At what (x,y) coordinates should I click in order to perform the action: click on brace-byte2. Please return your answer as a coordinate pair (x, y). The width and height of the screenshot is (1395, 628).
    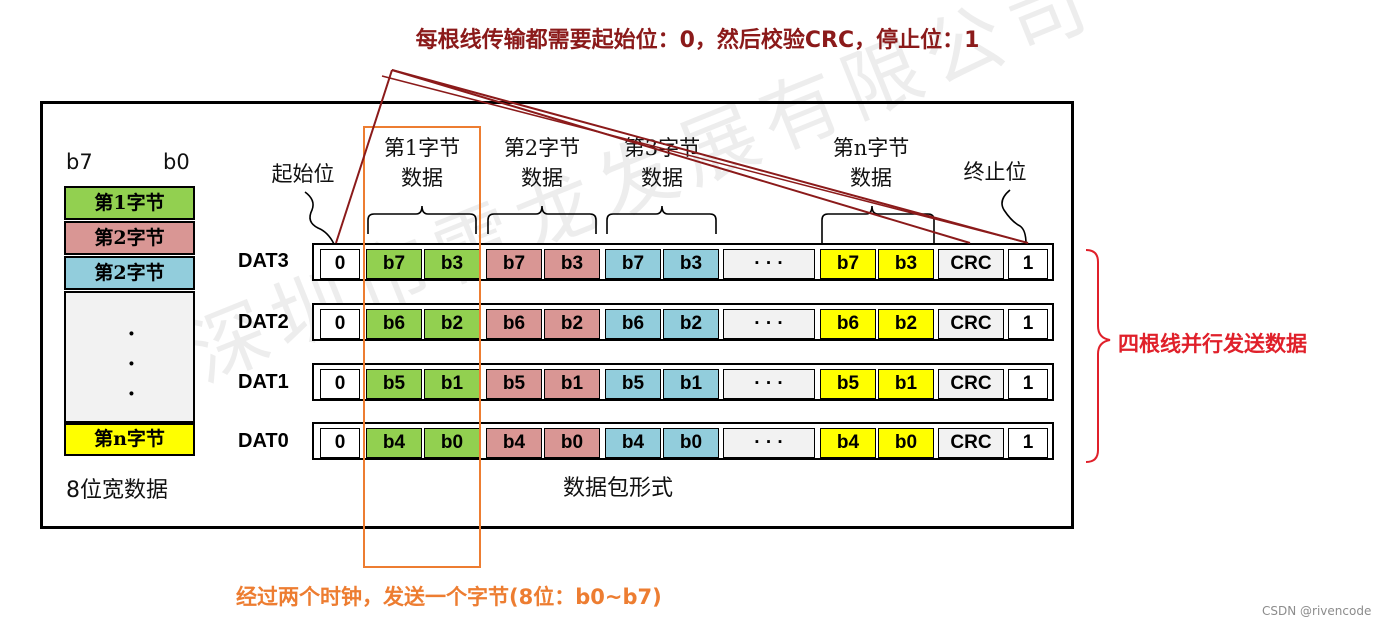
    Looking at the image, I should click on (542, 219).